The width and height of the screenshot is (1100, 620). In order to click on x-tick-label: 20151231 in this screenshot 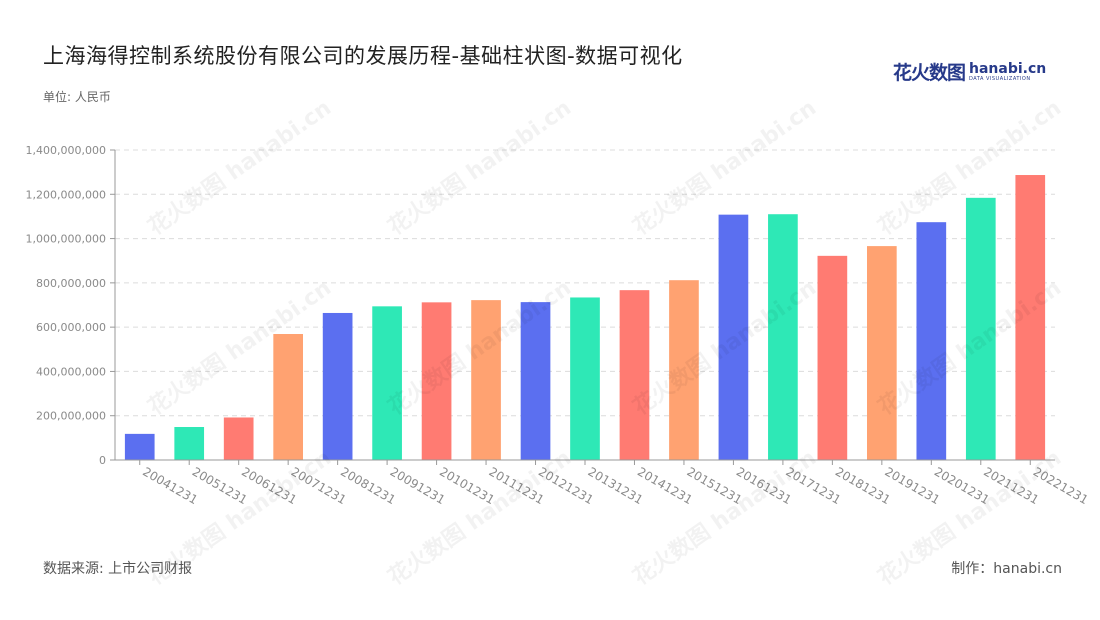, I will do `click(714, 485)`.